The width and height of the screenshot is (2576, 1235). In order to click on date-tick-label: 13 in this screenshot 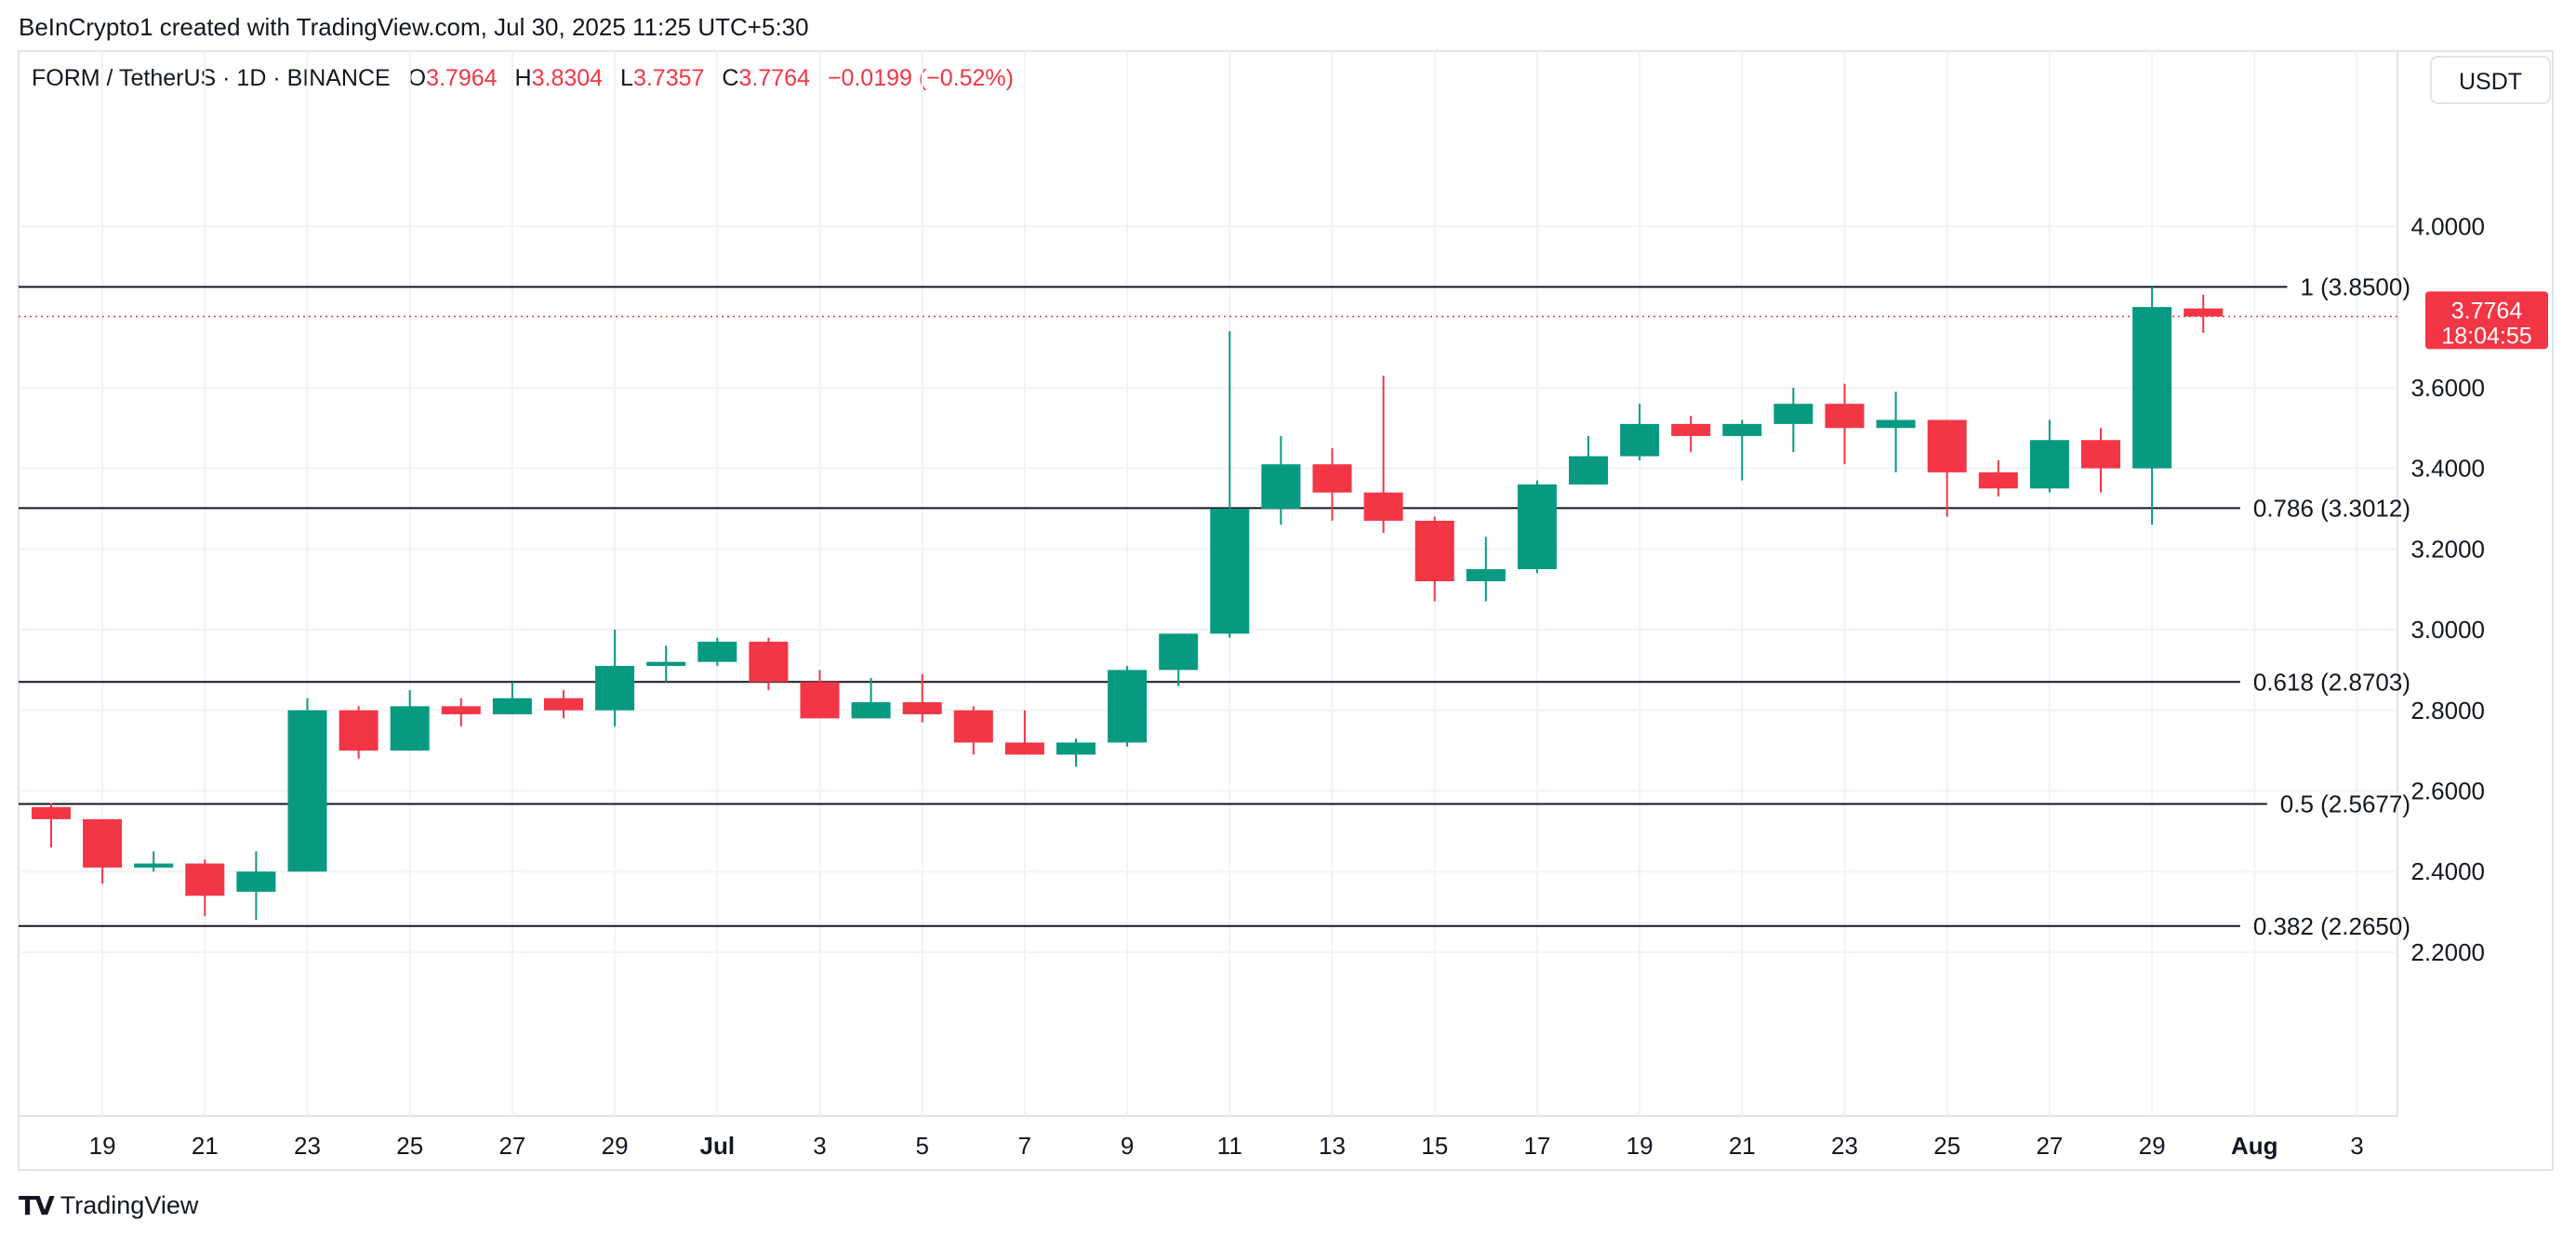, I will do `click(1332, 1146)`.